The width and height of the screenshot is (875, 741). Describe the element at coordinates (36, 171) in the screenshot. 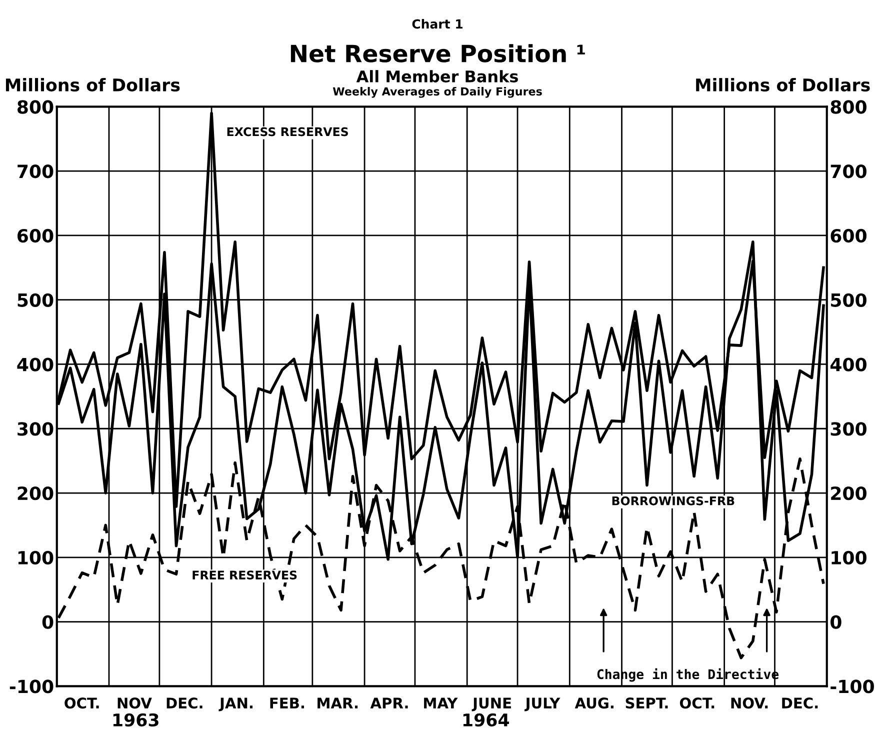

I see `y-tick-label: 700` at that location.